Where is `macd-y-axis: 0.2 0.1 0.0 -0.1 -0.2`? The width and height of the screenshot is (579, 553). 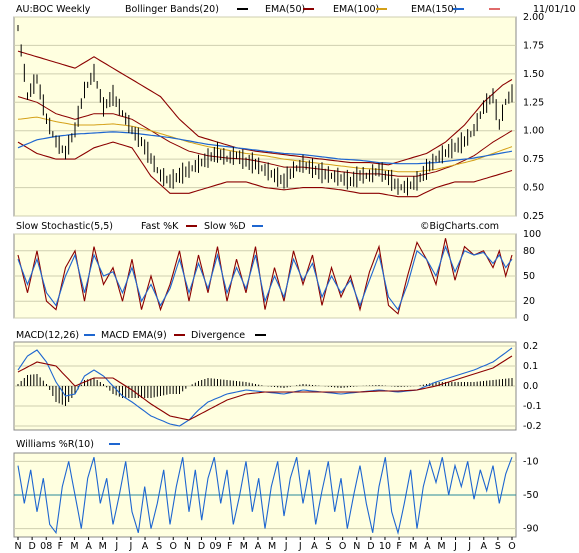
macd-y-axis: 0.2 0.1 0.0 -0.1 -0.2 is located at coordinates (532, 386).